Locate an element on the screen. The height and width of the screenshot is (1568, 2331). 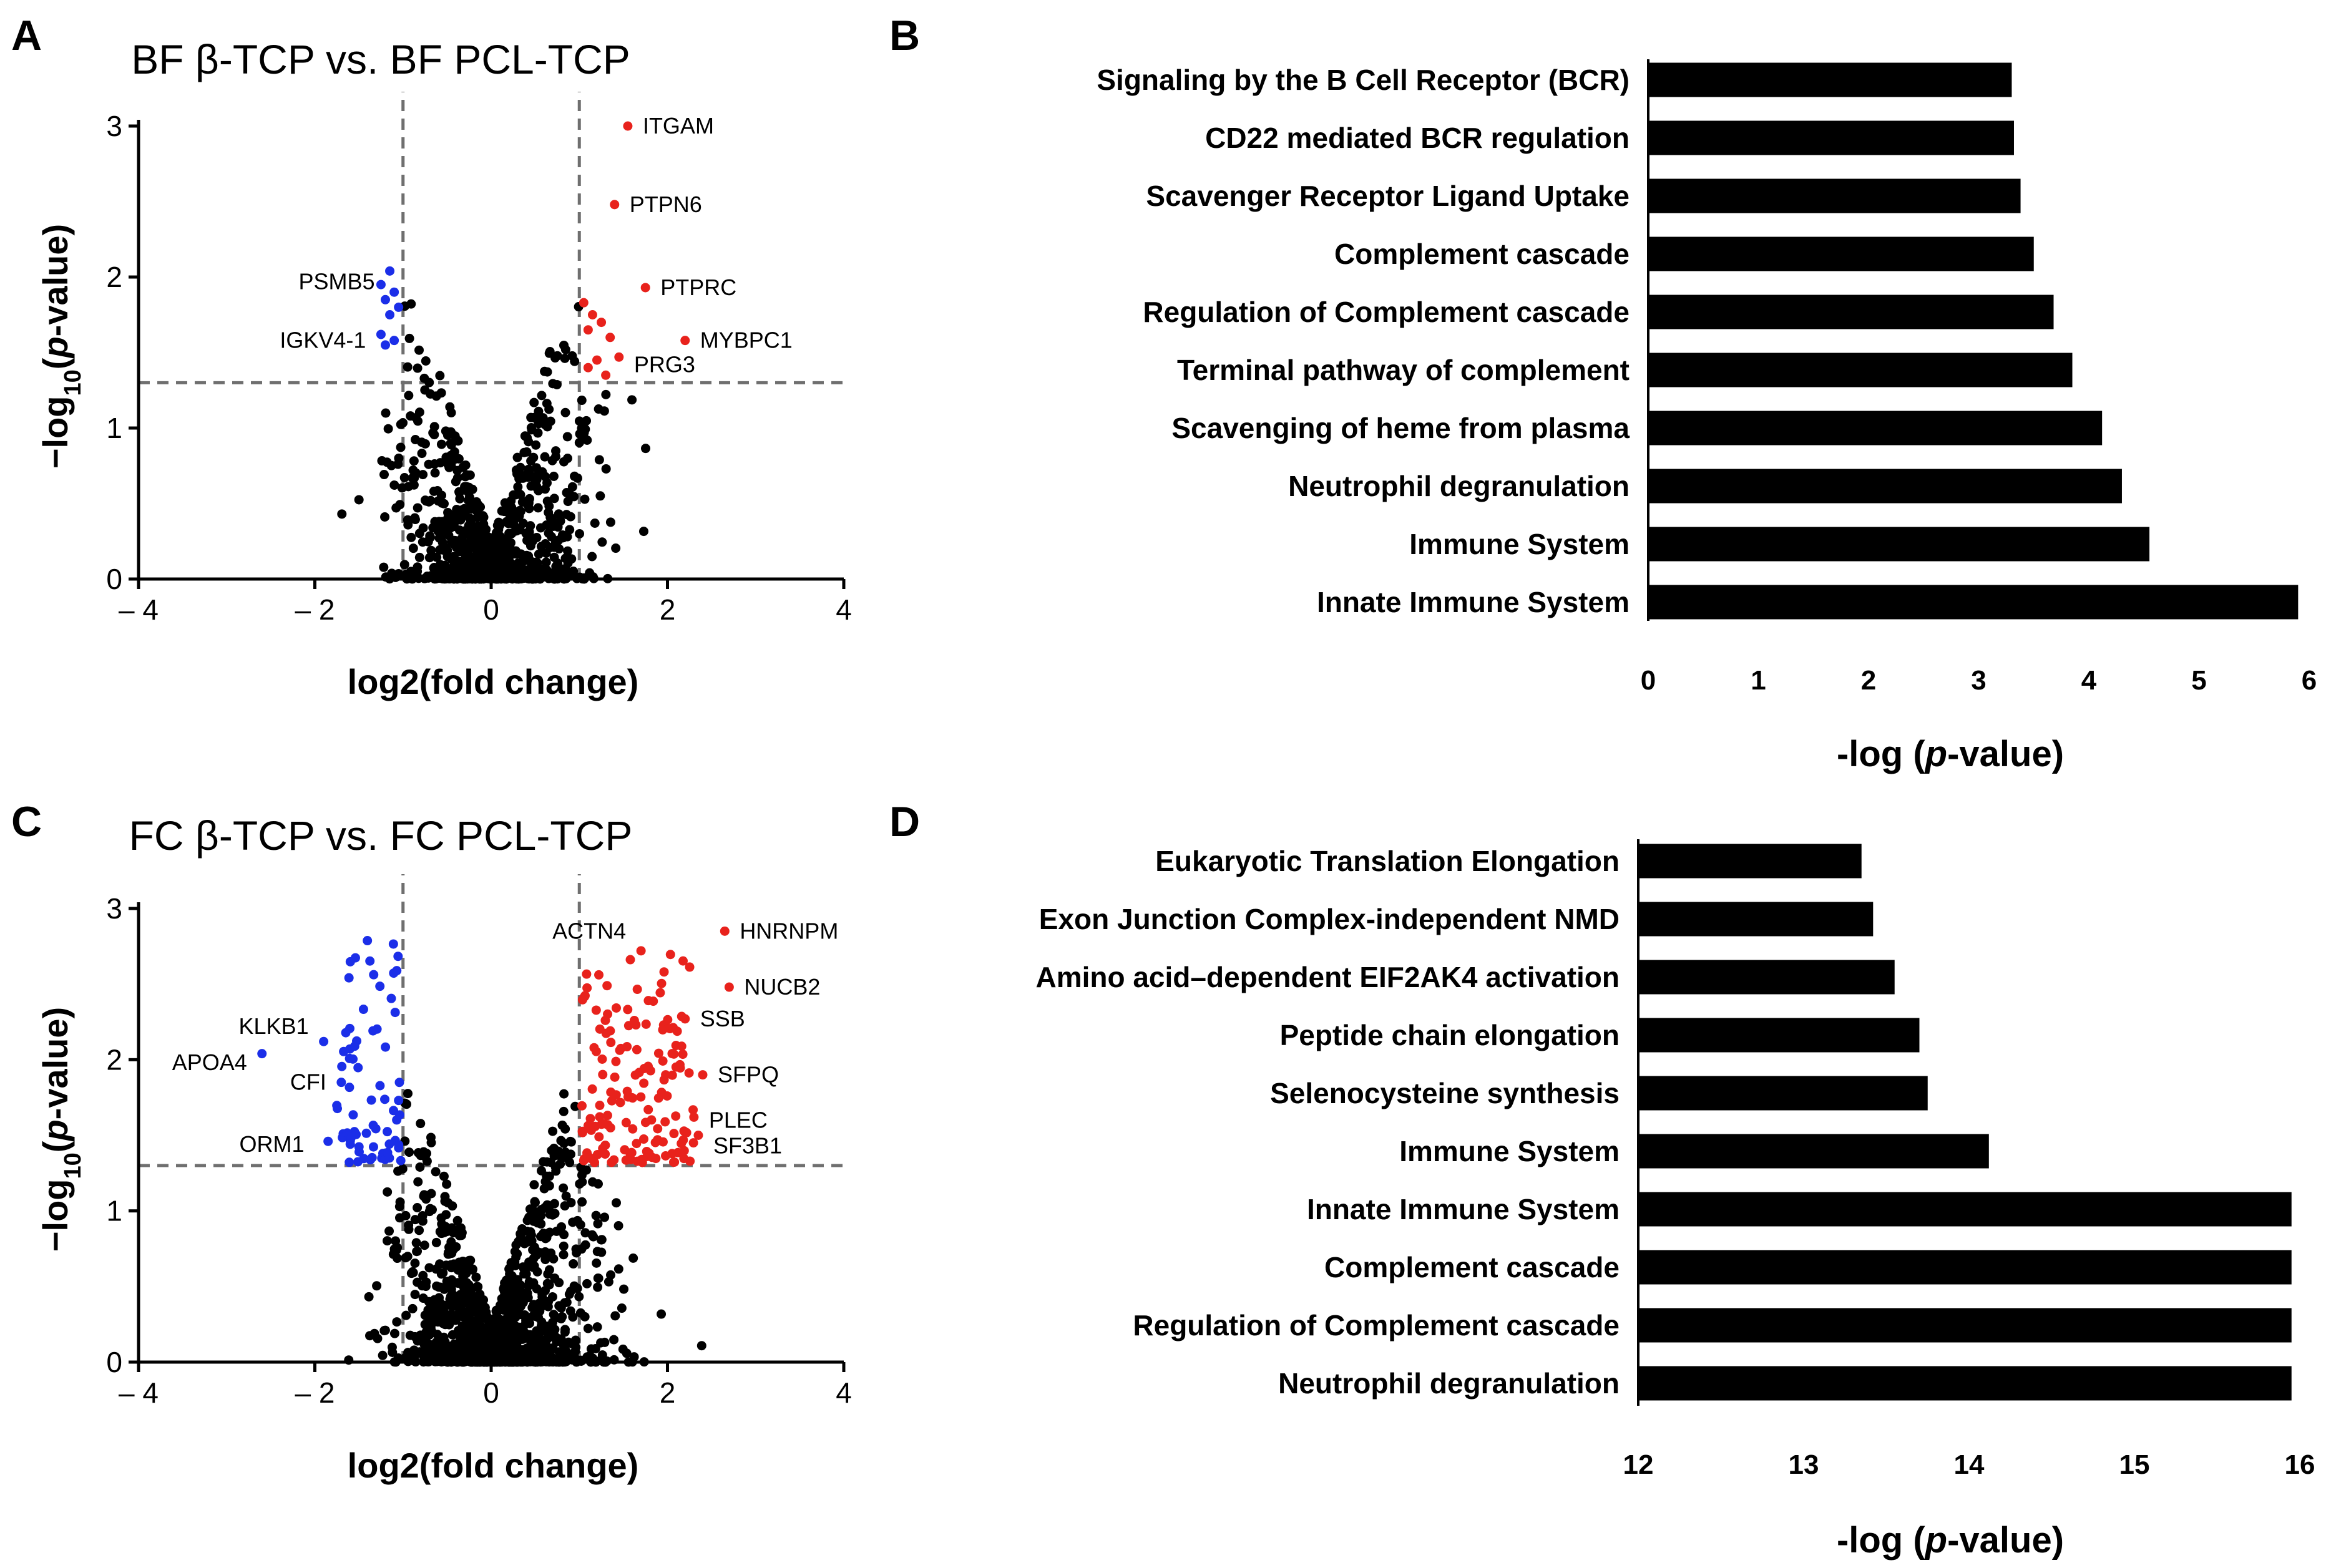
volcano-a-title: BF β-TCP vs. BF PCL-TCP is located at coordinates (380, 59).